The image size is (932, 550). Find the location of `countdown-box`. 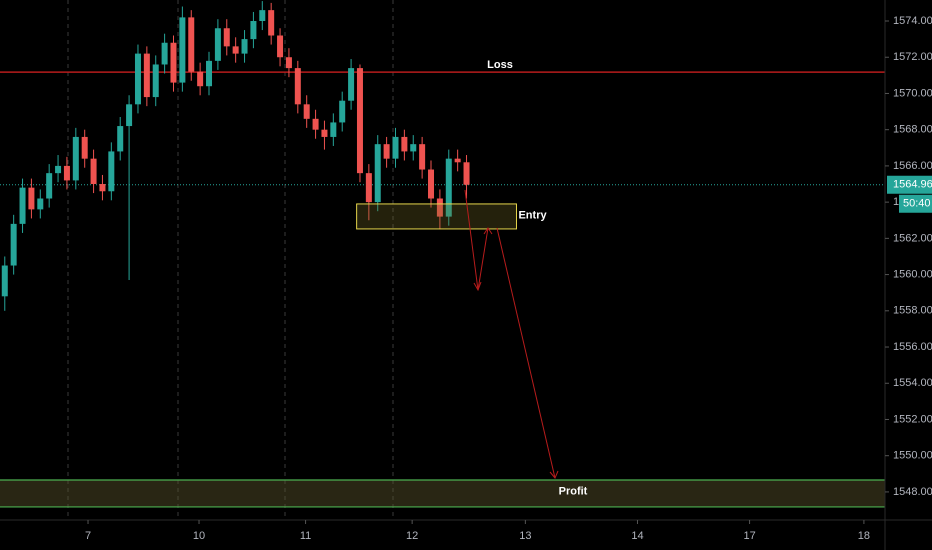

countdown-box is located at coordinates (915, 203).